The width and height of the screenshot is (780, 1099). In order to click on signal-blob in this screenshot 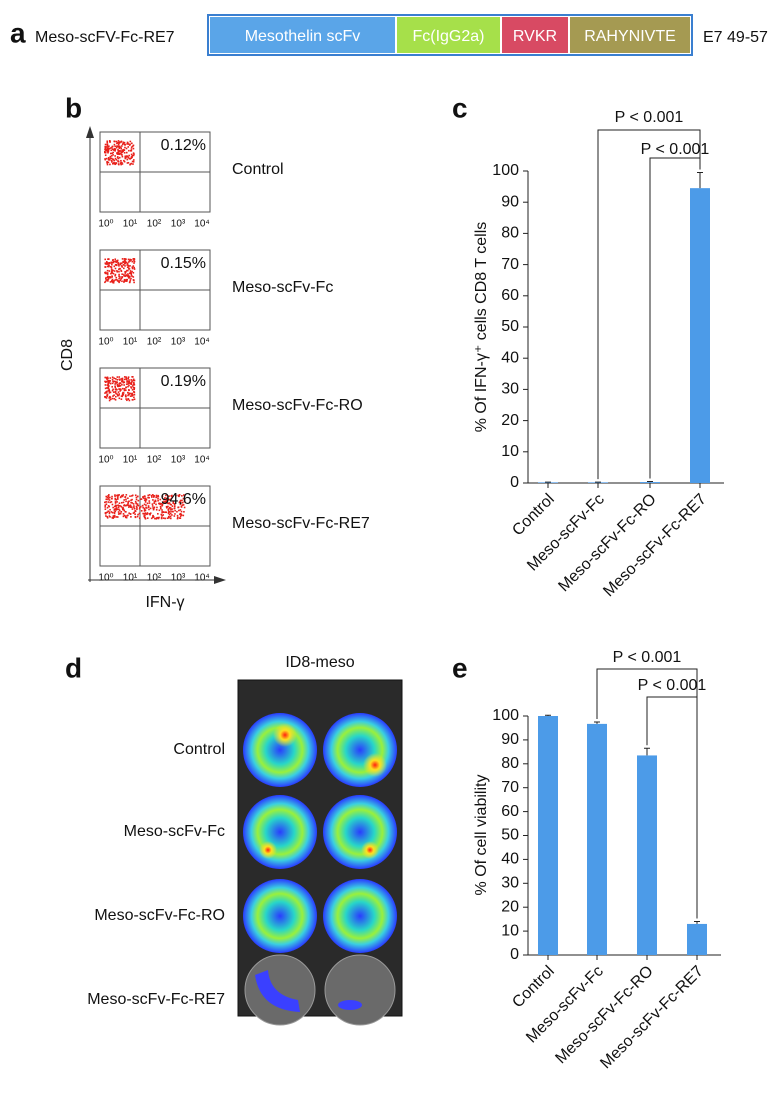, I will do `click(277, 991)`.